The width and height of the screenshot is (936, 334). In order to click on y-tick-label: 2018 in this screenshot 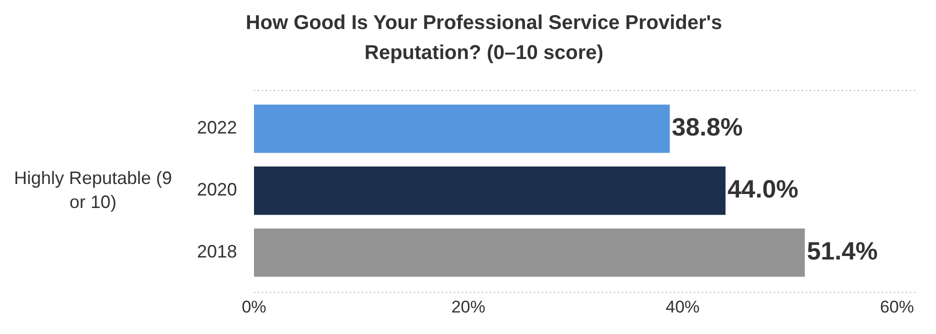, I will do `click(216, 252)`.